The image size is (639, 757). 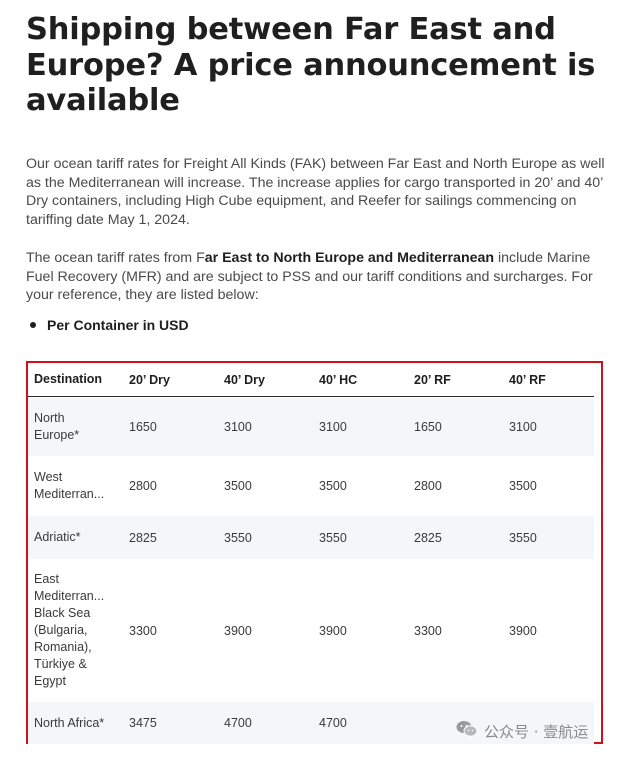 What do you see at coordinates (432, 379) in the screenshot?
I see `header-20-rf: 20’ RF` at bounding box center [432, 379].